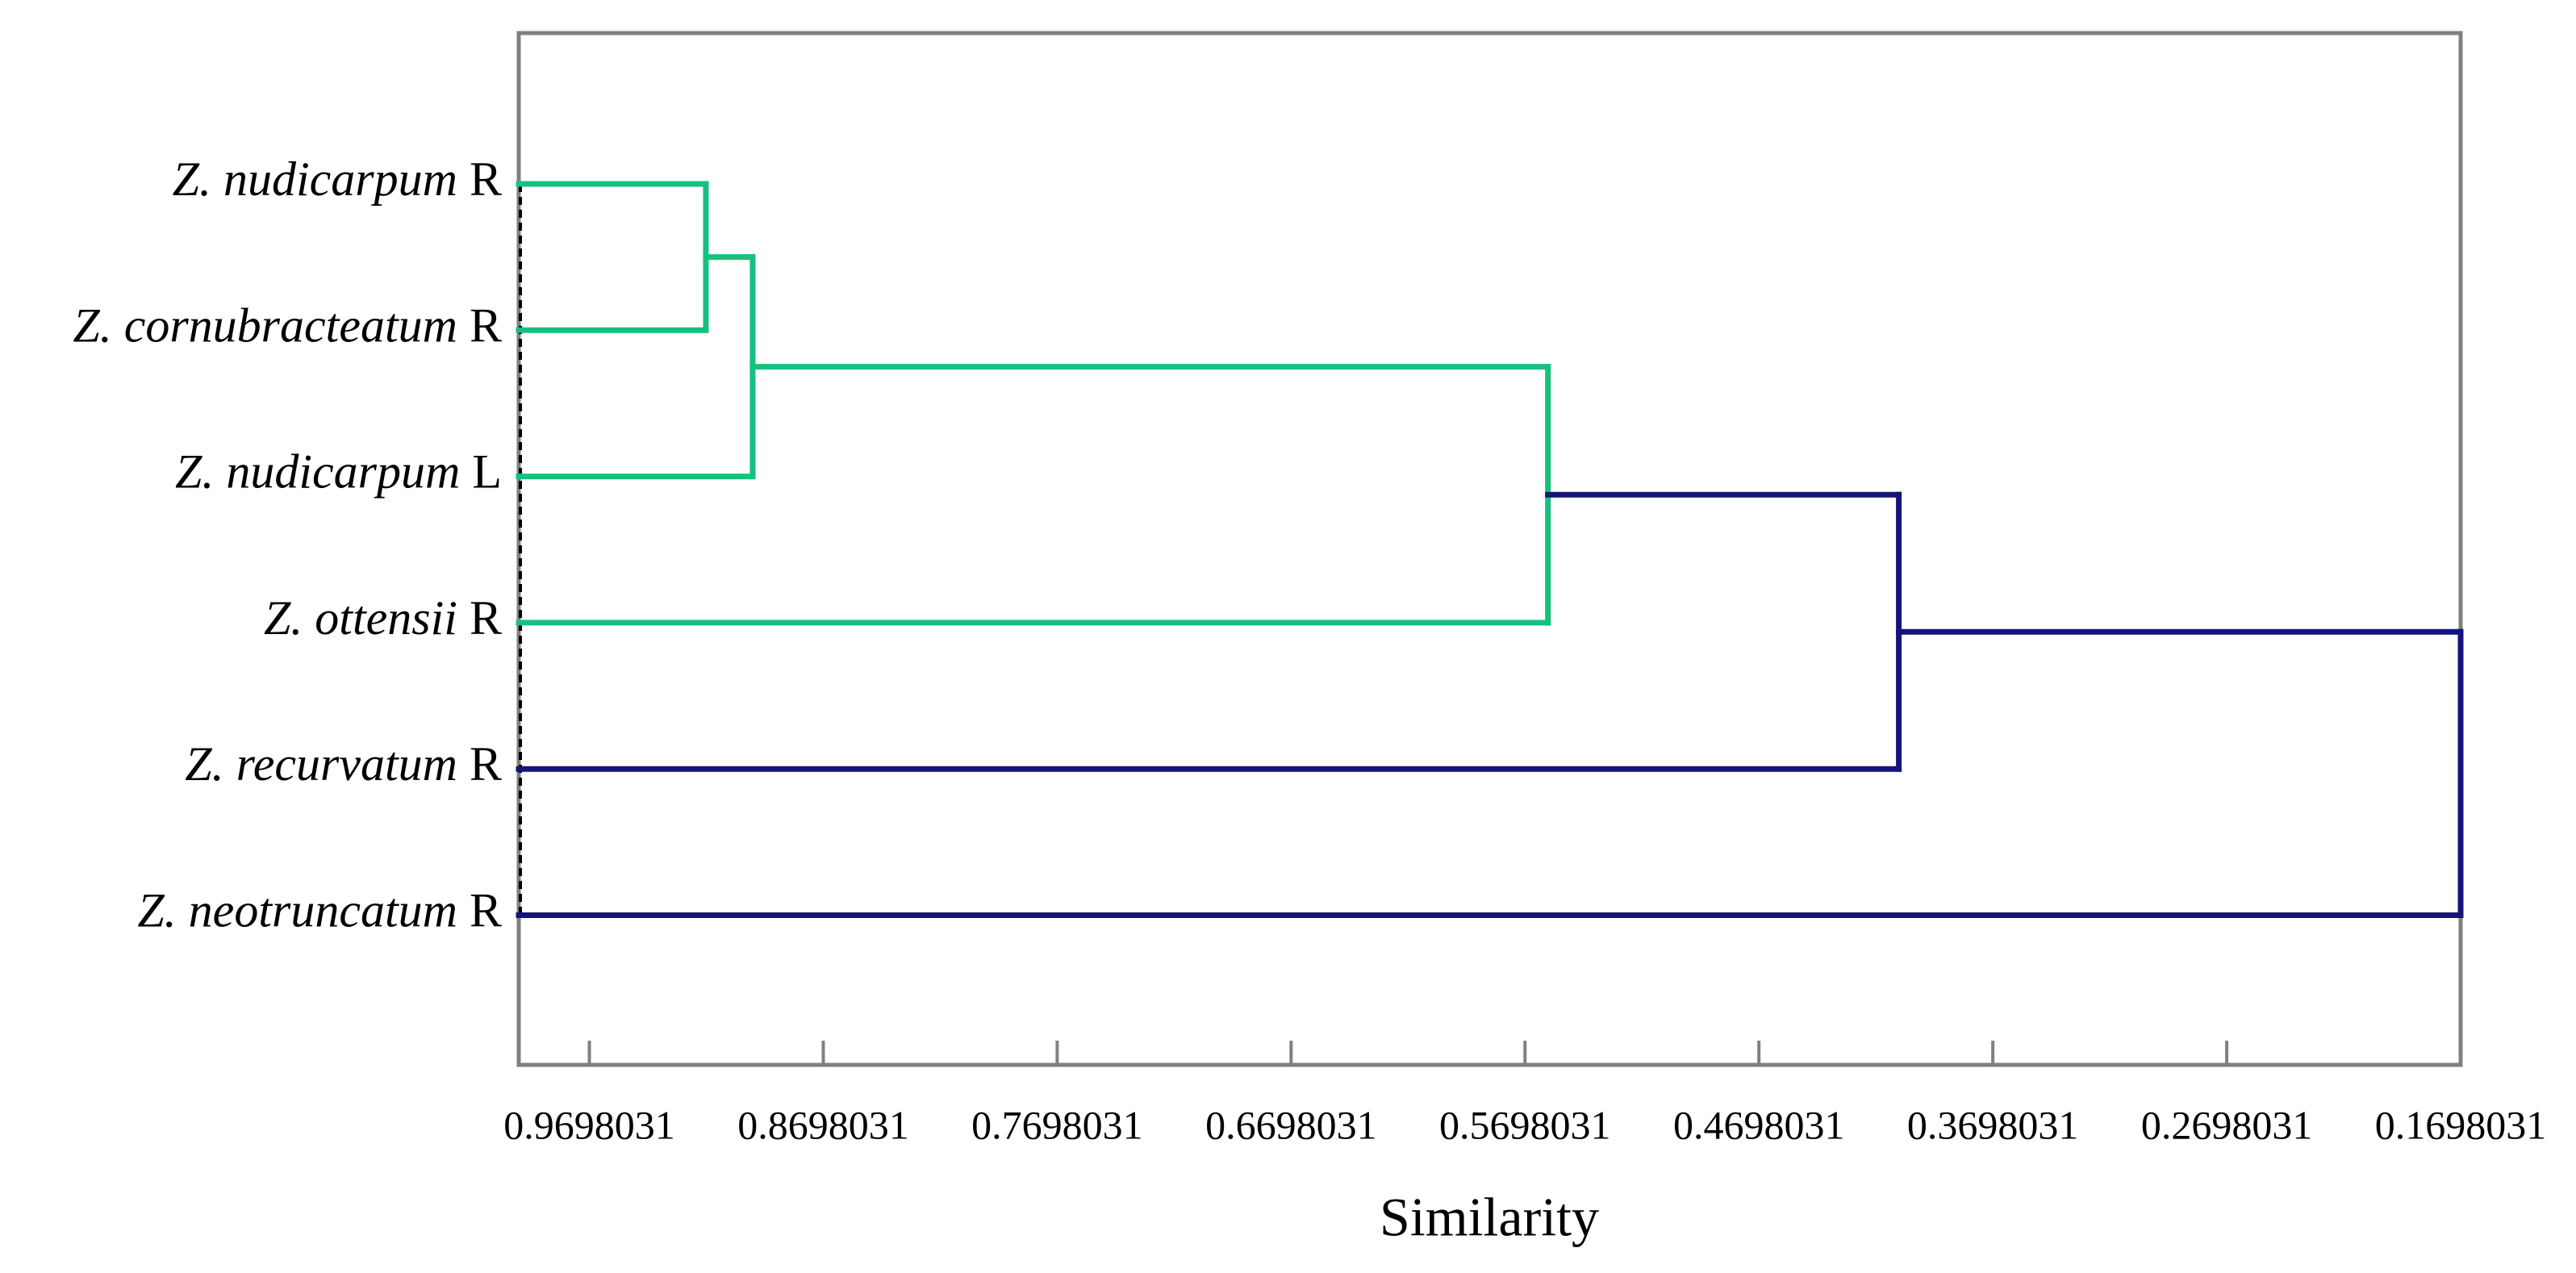  I want to click on leaf-name: Z. ottensii, so click(360, 618).